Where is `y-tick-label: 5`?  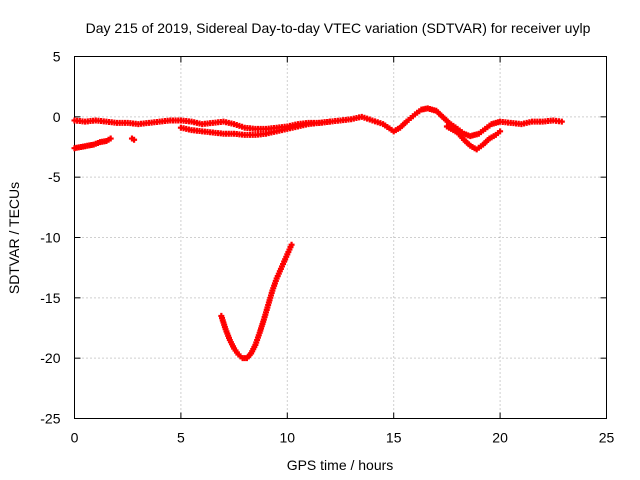
y-tick-label: 5 is located at coordinates (57, 57).